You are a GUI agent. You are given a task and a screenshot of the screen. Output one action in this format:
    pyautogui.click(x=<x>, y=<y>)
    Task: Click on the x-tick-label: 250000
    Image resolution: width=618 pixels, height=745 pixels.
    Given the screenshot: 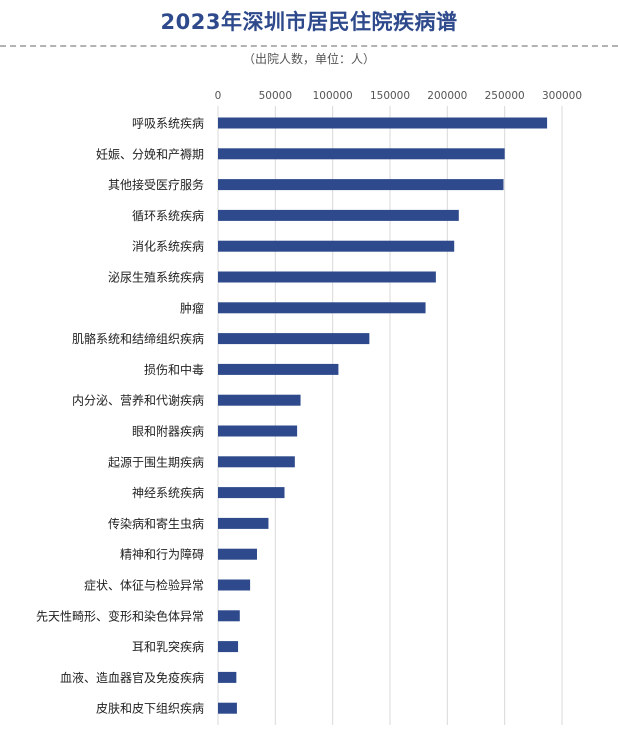 What is the action you would take?
    pyautogui.click(x=505, y=96)
    